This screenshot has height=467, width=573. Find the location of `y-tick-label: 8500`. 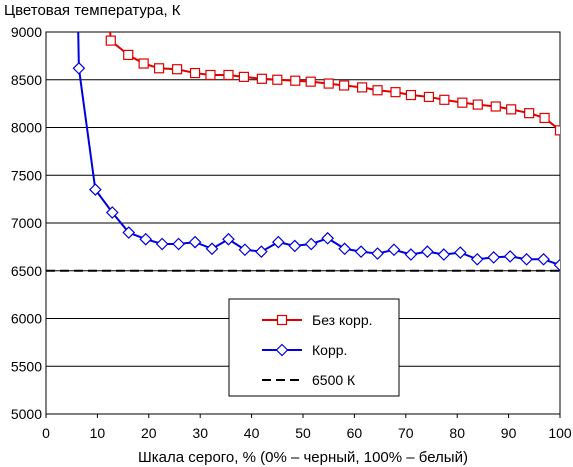

y-tick-label: 8500 is located at coordinates (26, 80).